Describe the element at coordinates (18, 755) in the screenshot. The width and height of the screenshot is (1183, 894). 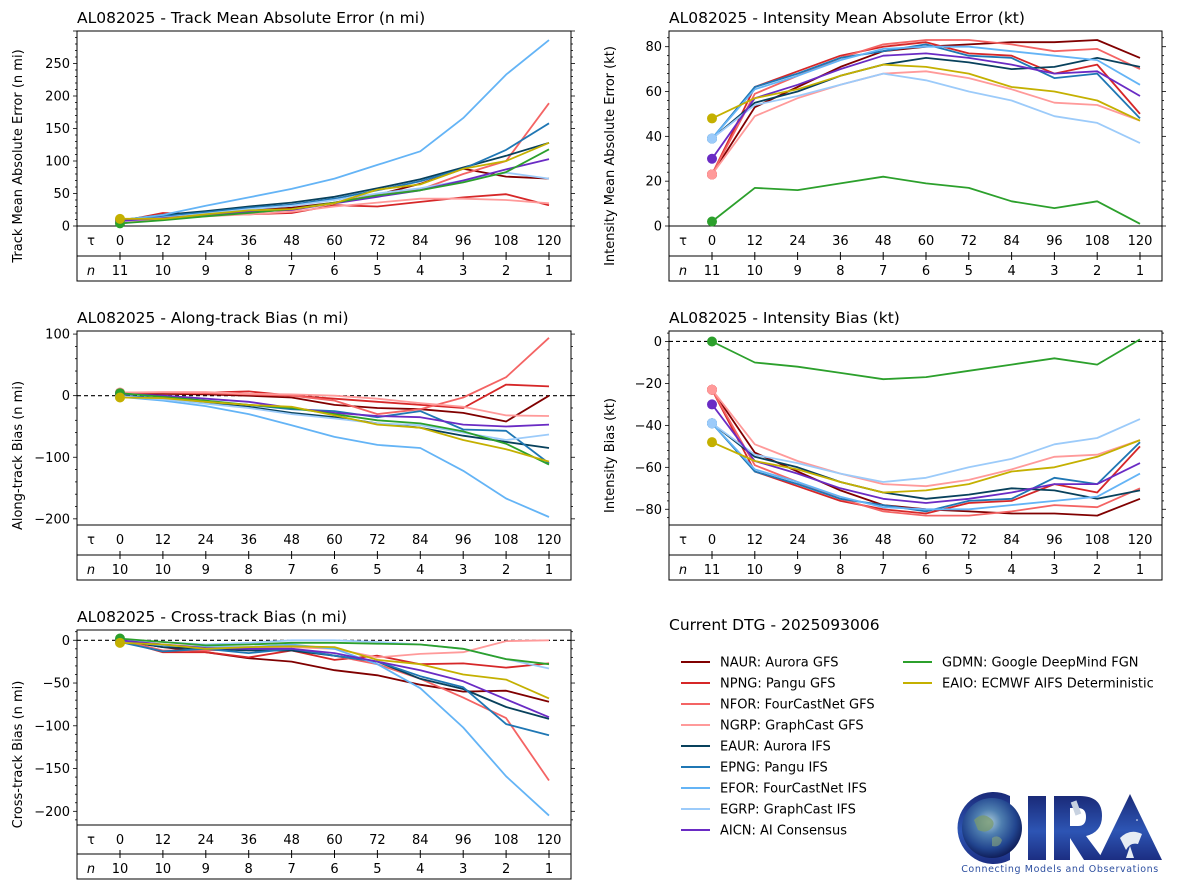
I see `y-axis-label: Cross-track Bias (n mi)` at that location.